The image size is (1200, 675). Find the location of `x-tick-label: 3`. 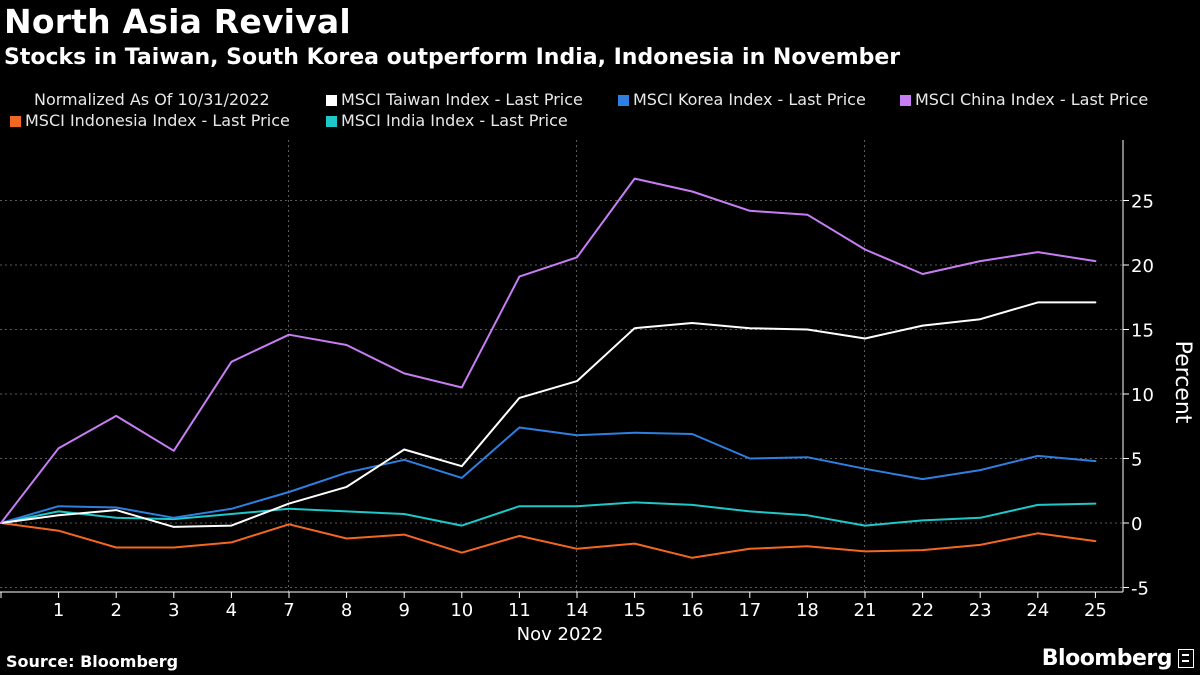

x-tick-label: 3 is located at coordinates (173, 610).